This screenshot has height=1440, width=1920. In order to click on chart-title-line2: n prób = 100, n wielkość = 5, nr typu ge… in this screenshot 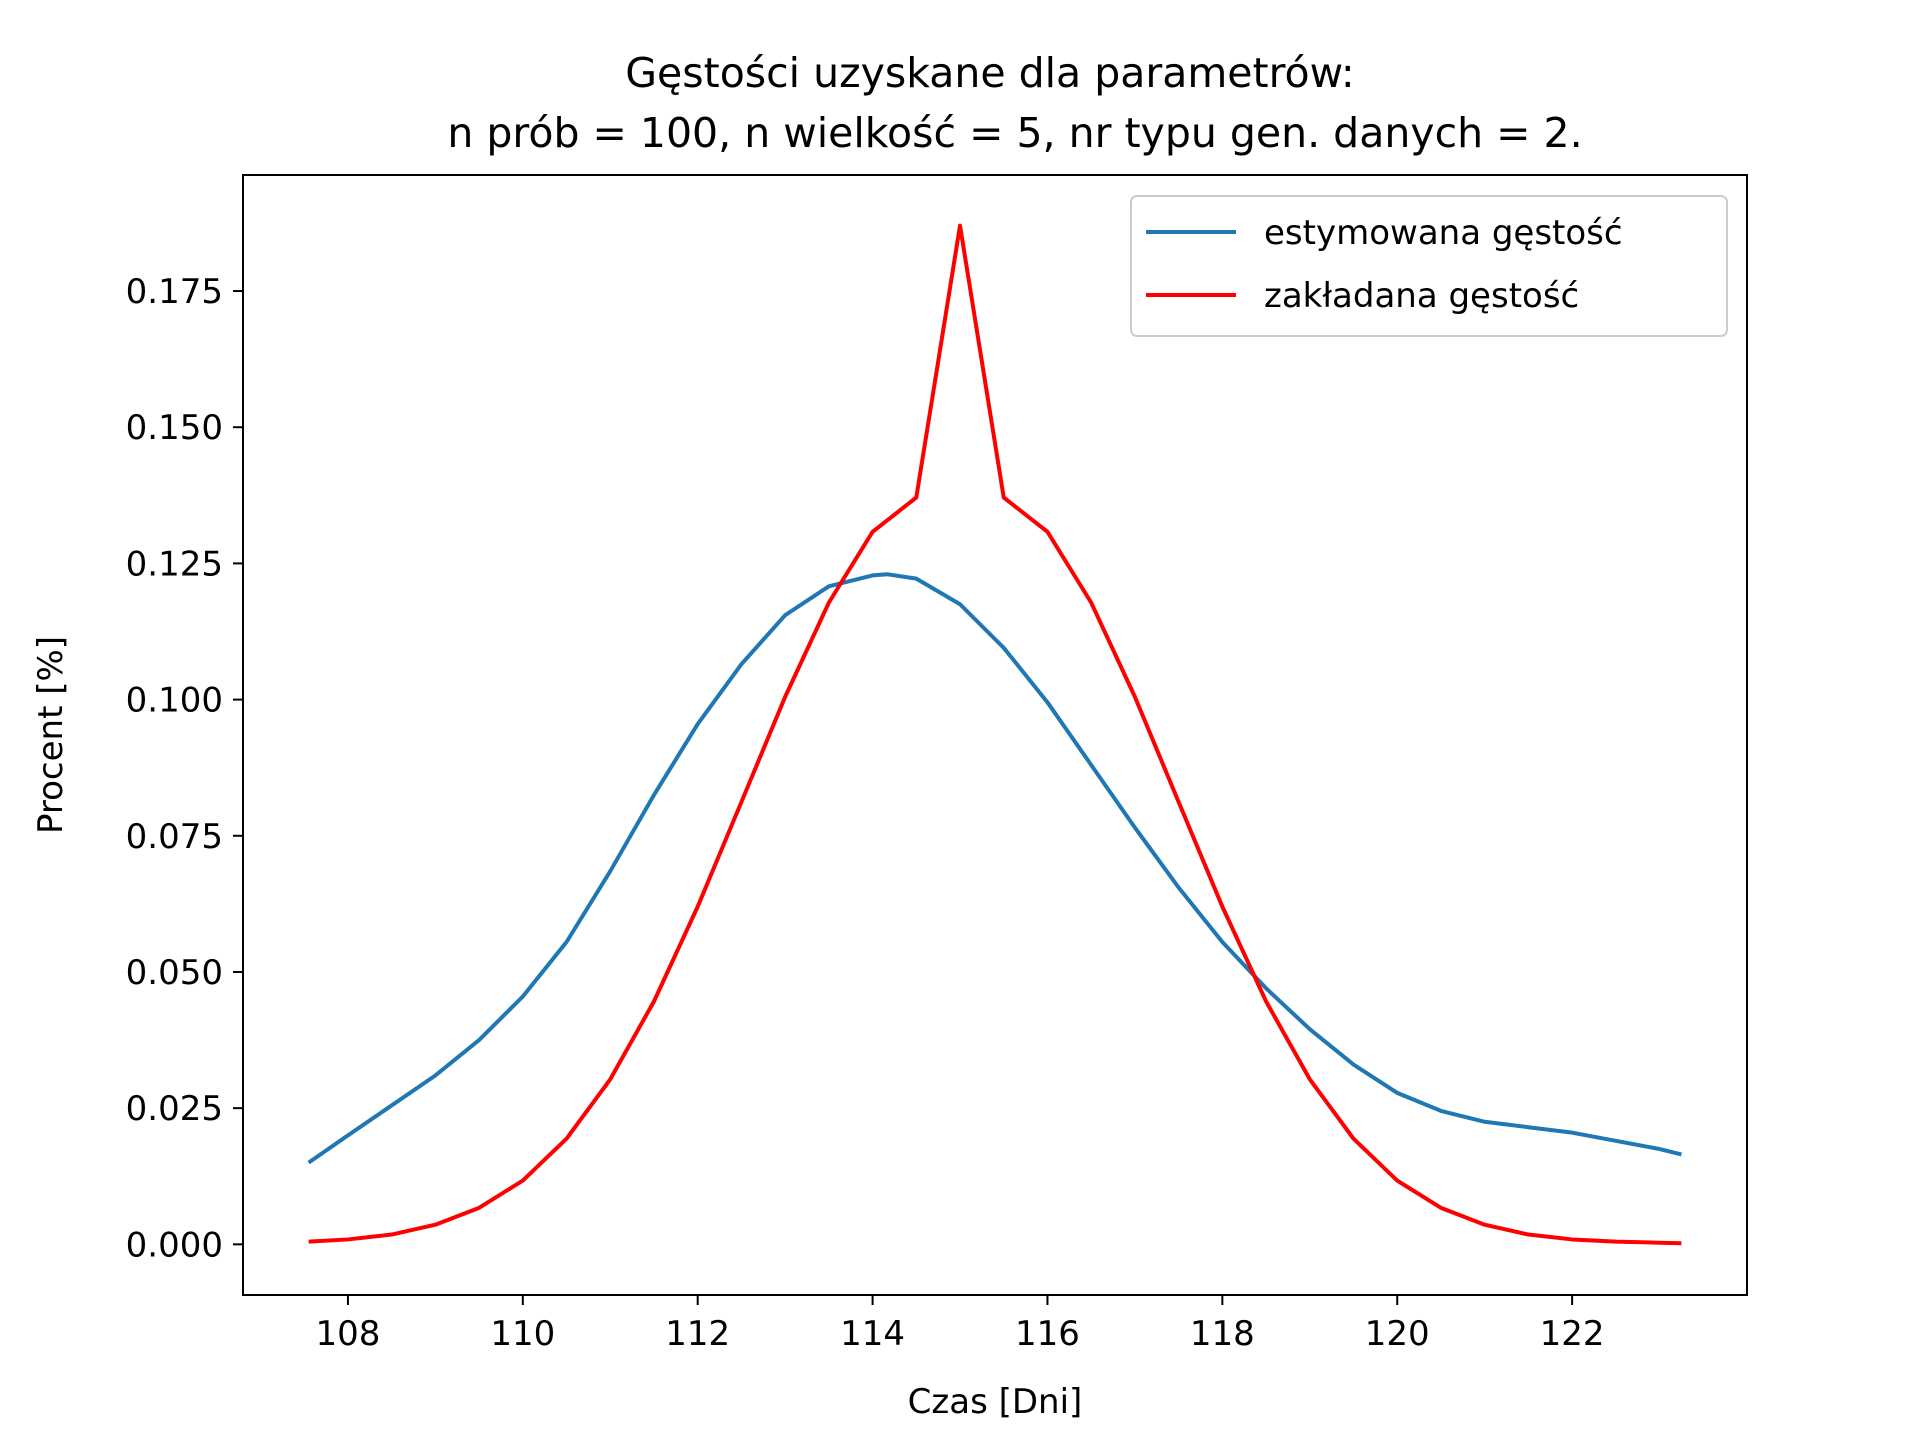, I will do `click(1014, 133)`.